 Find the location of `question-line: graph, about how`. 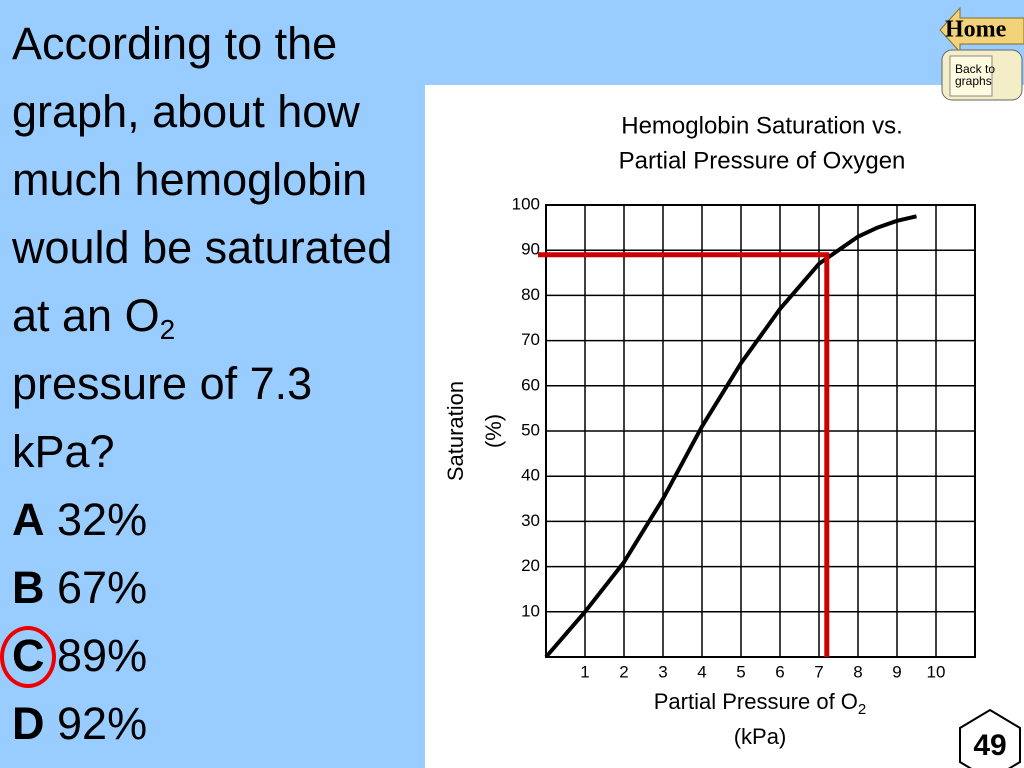

question-line: graph, about how is located at coordinates (202, 112).